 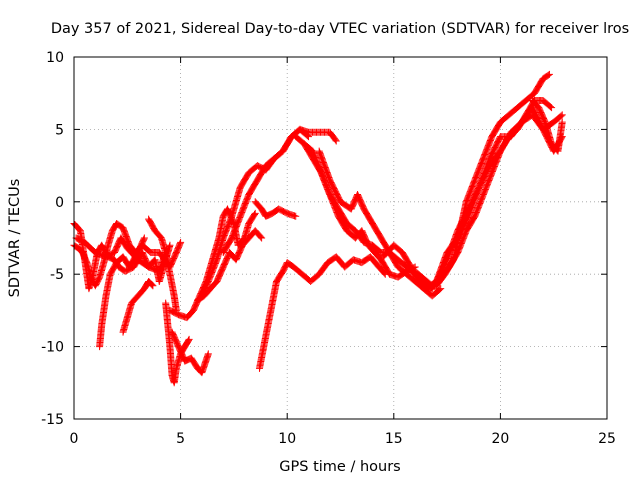 What do you see at coordinates (394, 439) in the screenshot?
I see `x-tick-label: 15` at bounding box center [394, 439].